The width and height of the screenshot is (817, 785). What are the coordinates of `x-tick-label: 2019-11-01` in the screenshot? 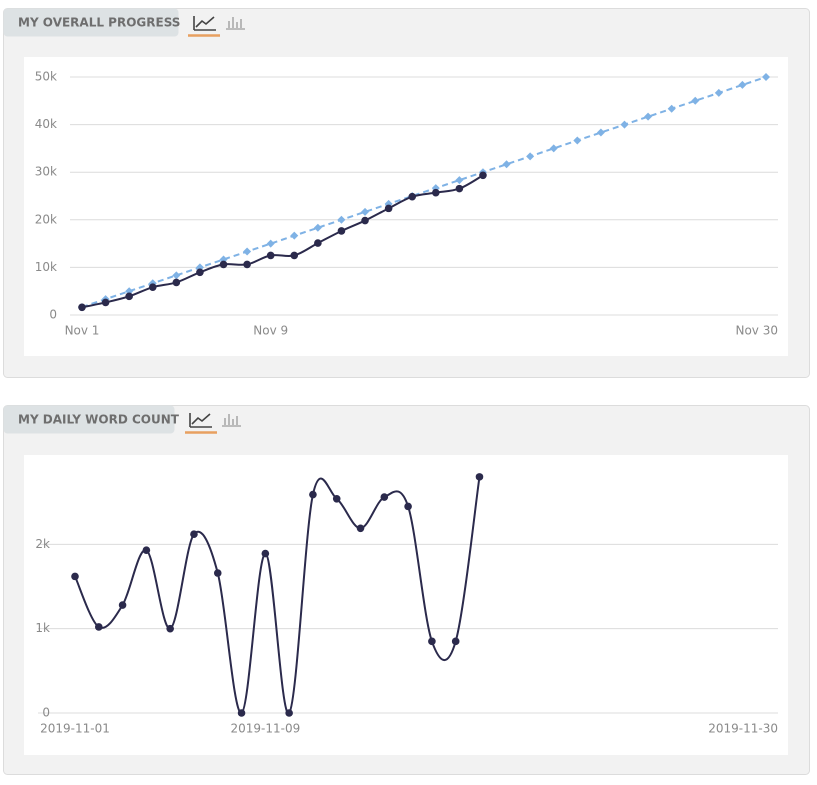 It's located at (75, 729).